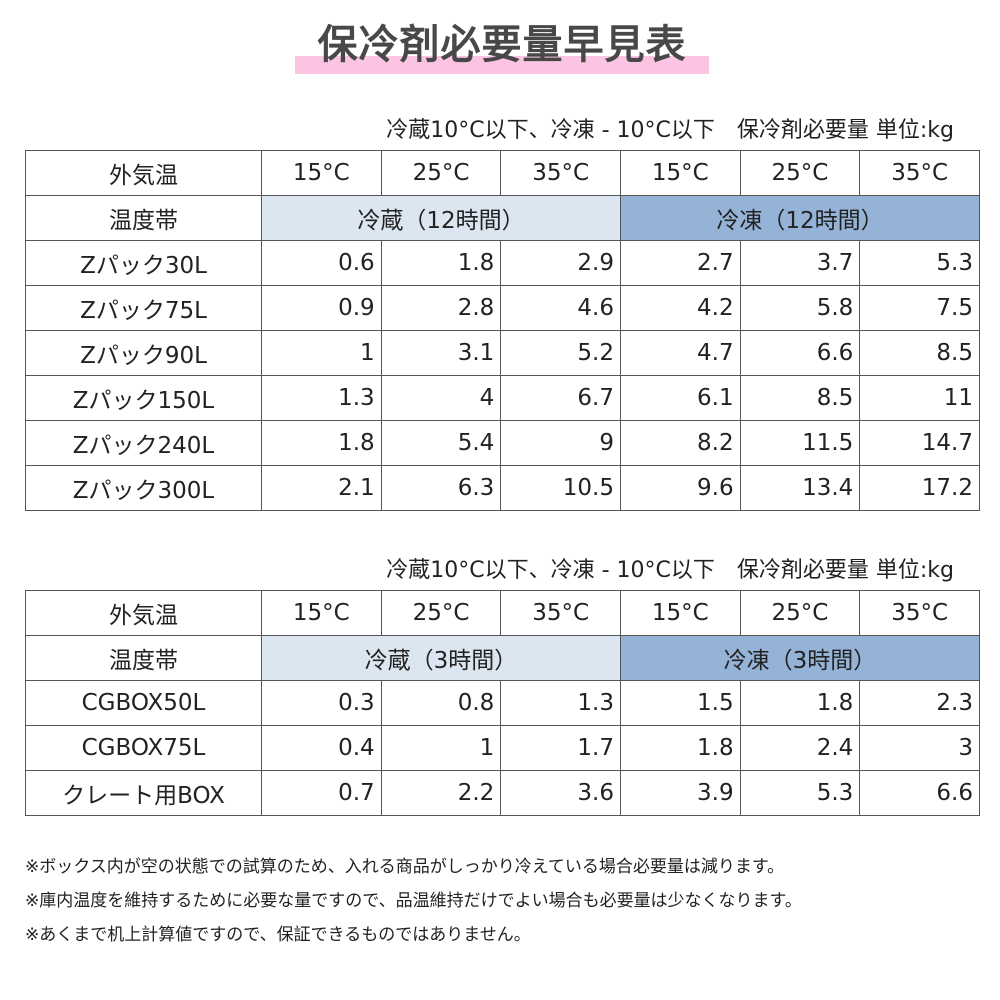  What do you see at coordinates (502, 43) in the screenshot?
I see `title-block: 保冷剤必要量早見表` at bounding box center [502, 43].